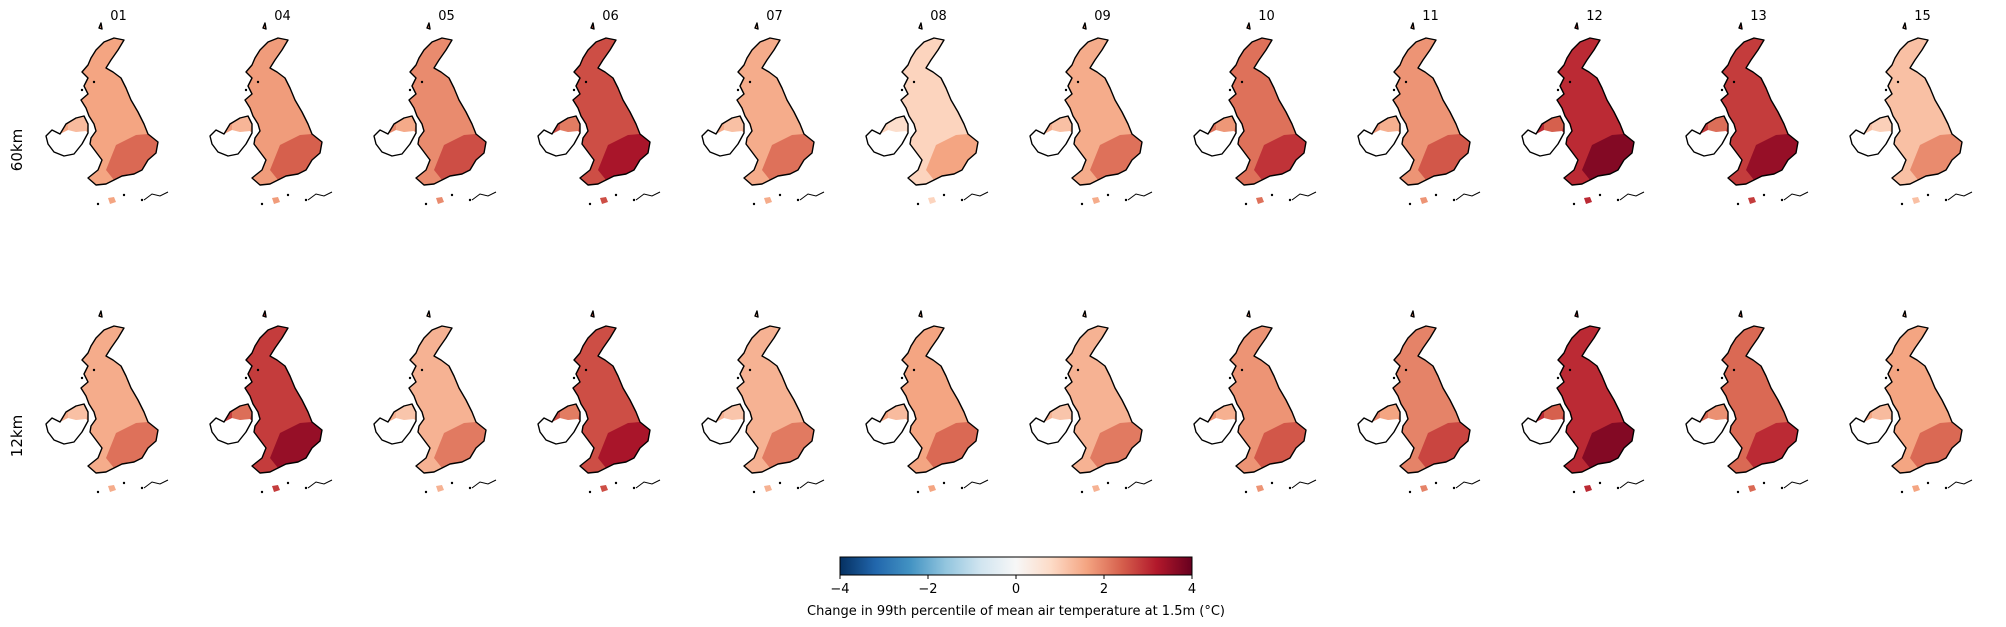 The width and height of the screenshot is (2006, 627). Describe the element at coordinates (1102, 16) in the screenshot. I see `column-title: 09` at that location.